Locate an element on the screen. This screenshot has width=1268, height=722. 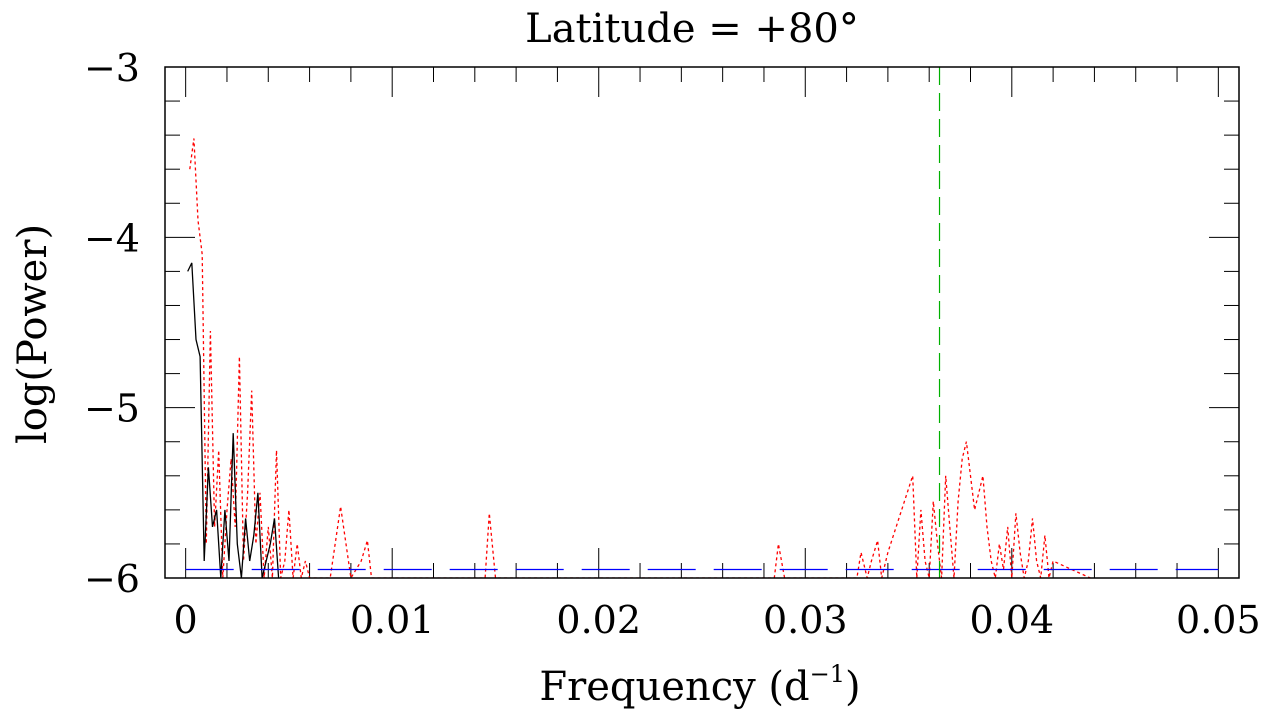
x-axis-label-text: Frequency (d is located at coordinates (674, 687).